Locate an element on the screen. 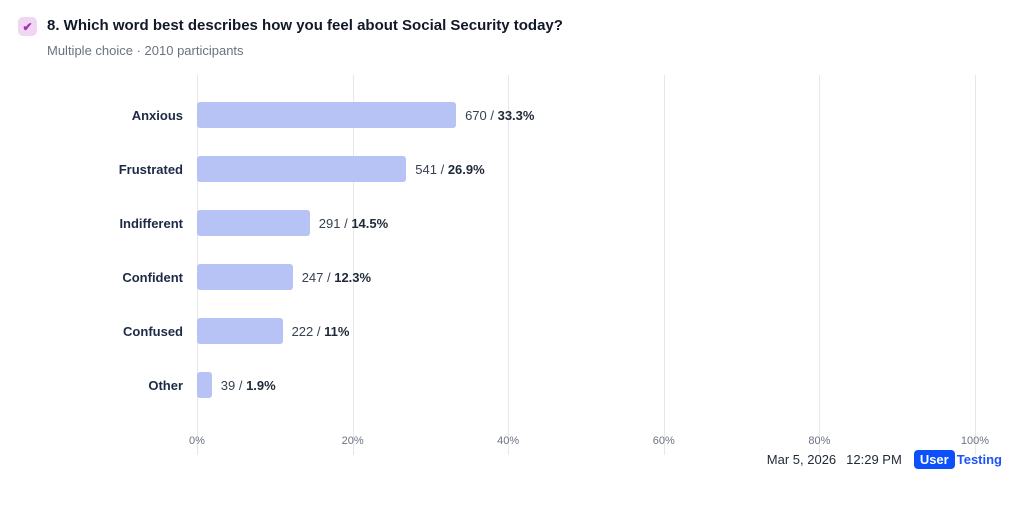 This screenshot has height=527, width=1024. percent-value: 1.9% is located at coordinates (261, 385).